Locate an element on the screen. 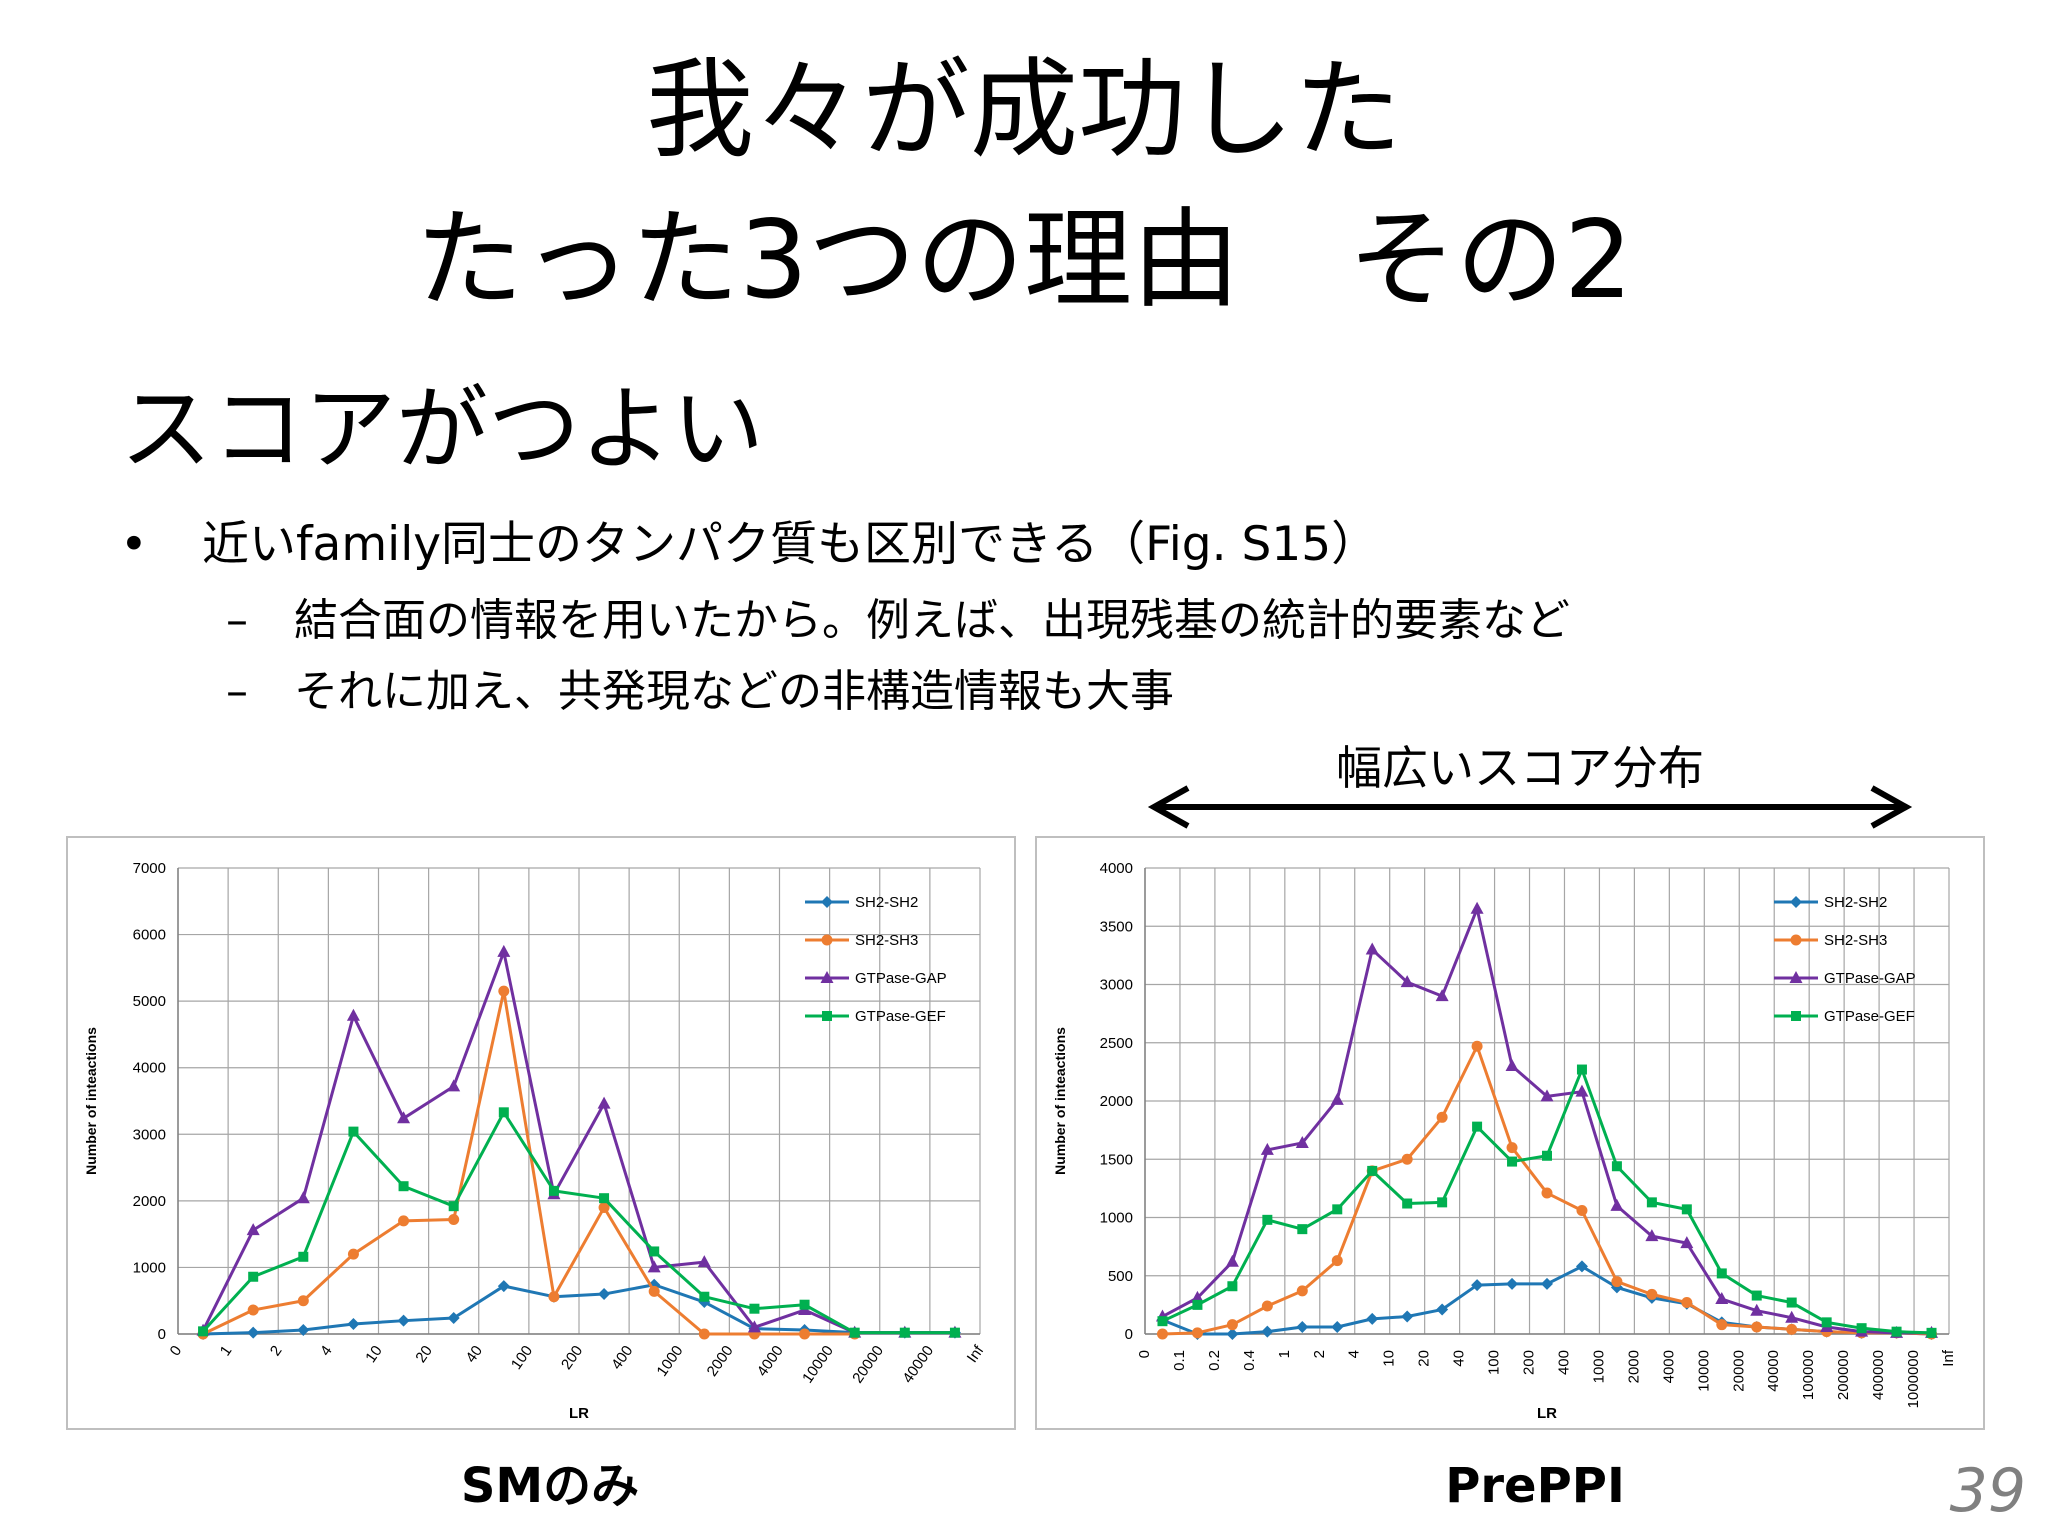  y-tick-label: 2000 is located at coordinates (149, 1201).